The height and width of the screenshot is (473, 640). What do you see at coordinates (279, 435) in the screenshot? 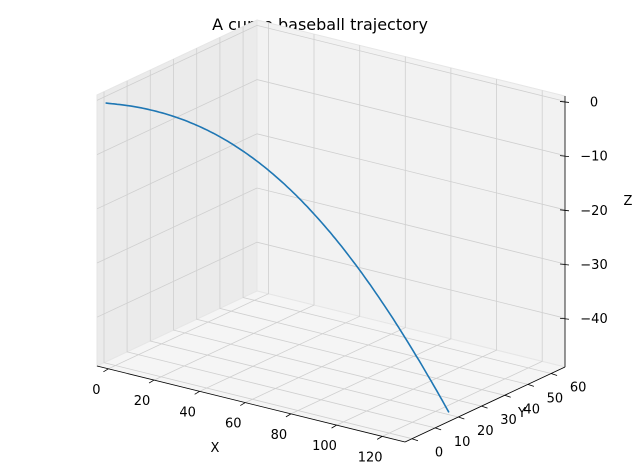
I see `x-tick-label: 80` at bounding box center [279, 435].